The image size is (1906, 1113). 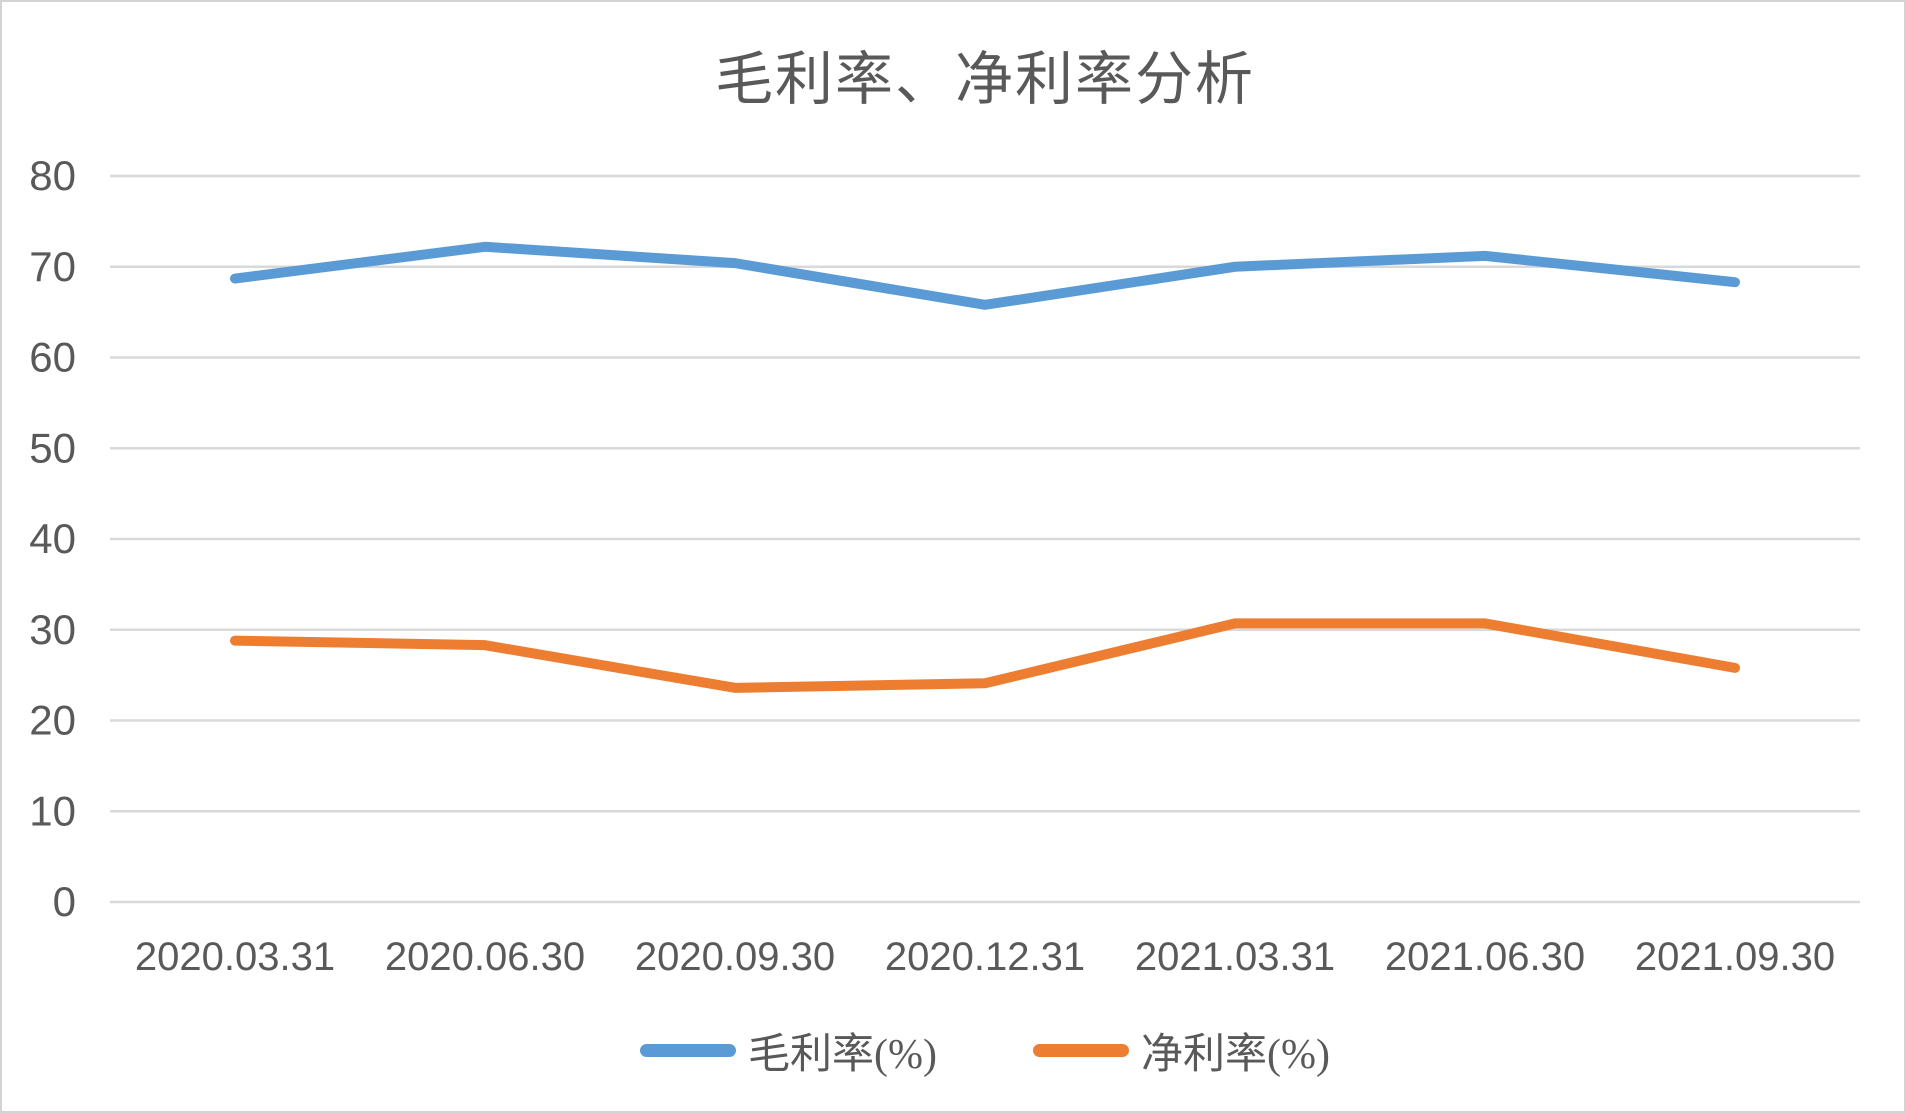 I want to click on y-tick-label: 60, so click(x=52, y=357).